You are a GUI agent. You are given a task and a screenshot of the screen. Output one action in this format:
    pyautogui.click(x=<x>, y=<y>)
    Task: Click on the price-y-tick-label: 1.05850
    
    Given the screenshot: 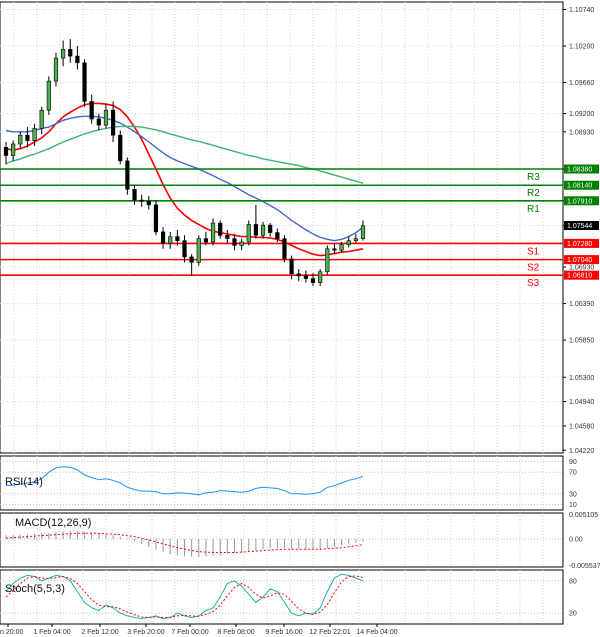 What is the action you would take?
    pyautogui.click(x=581, y=341)
    